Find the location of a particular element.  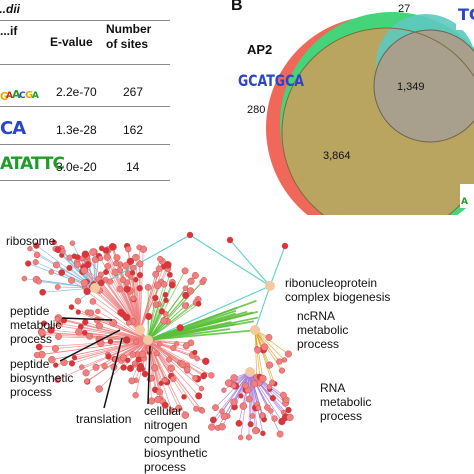

label-peptide-metabolic-line3: process is located at coordinates (31, 339).